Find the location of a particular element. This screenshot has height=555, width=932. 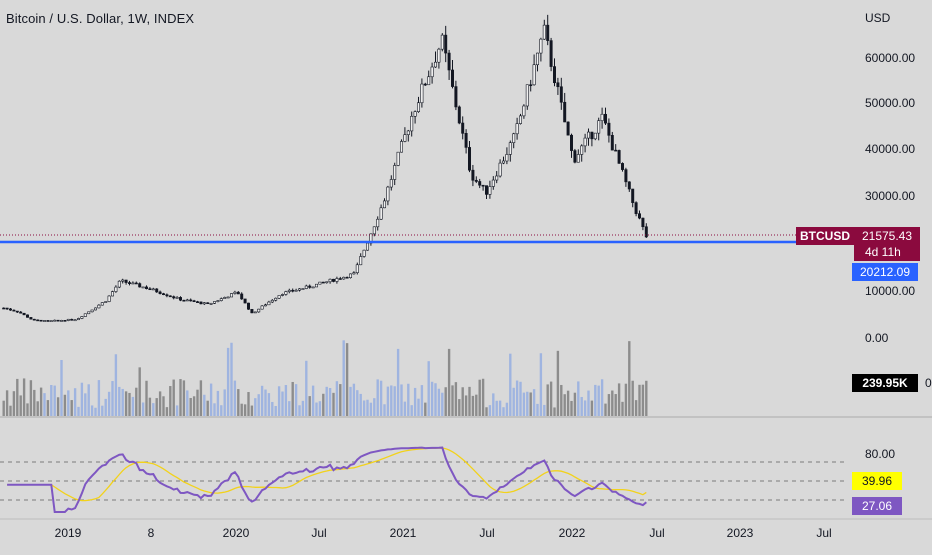

rsi-ma-line is located at coordinates (327, 474).